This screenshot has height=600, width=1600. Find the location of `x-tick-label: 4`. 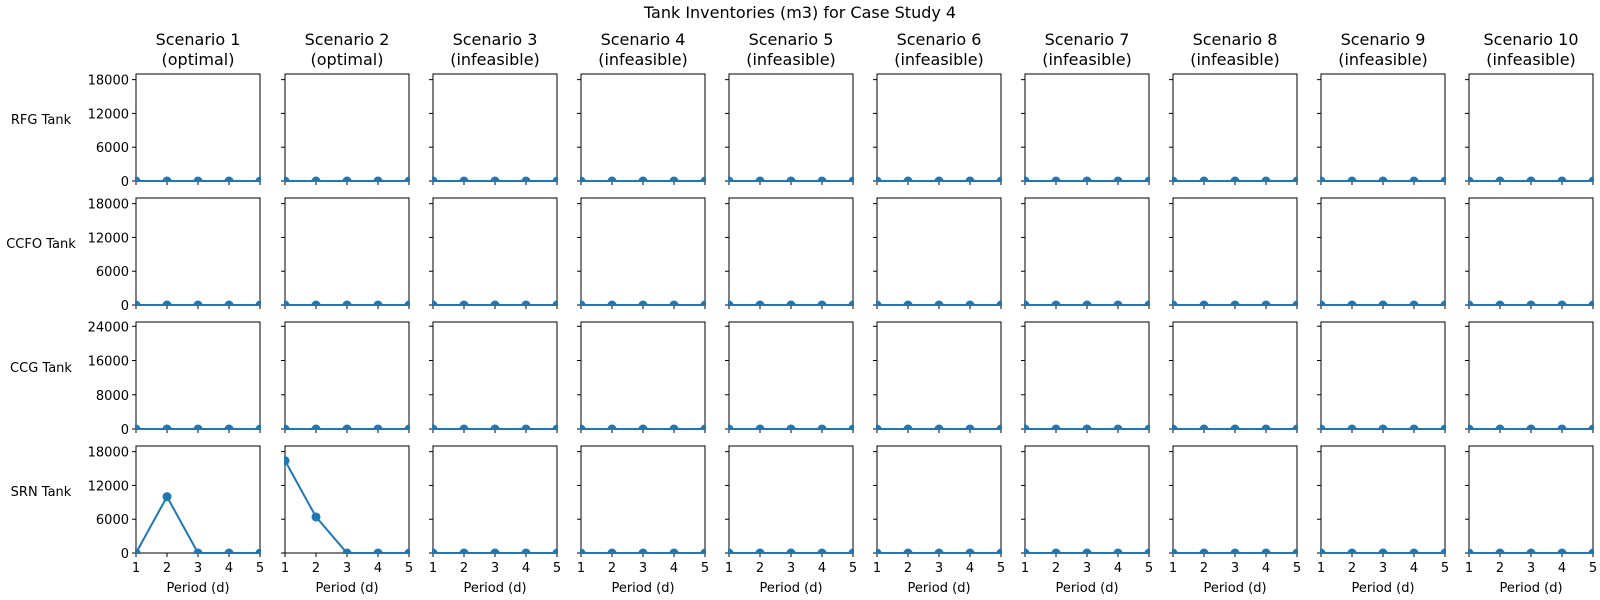

x-tick-label: 4 is located at coordinates (526, 568).